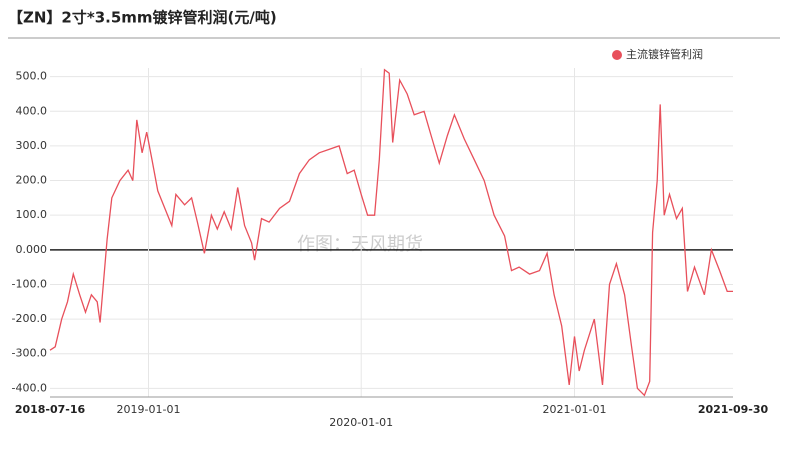 This screenshot has width=787, height=459. What do you see at coordinates (733, 409) in the screenshot?
I see `x-tick-label: 2021-09-30` at bounding box center [733, 409].